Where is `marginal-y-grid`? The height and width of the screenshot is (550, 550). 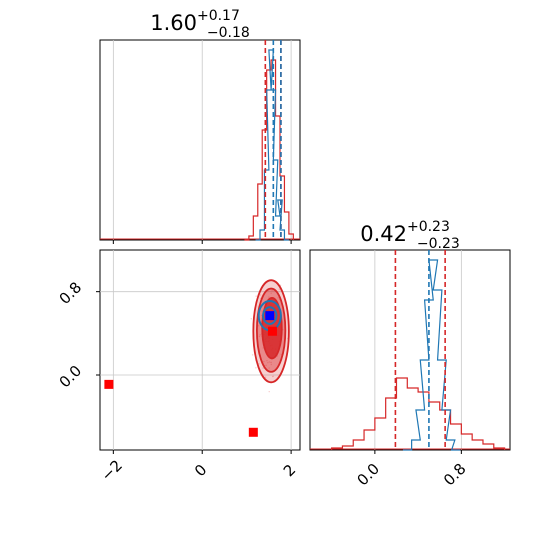 marginal-y-grid is located at coordinates (418, 350).